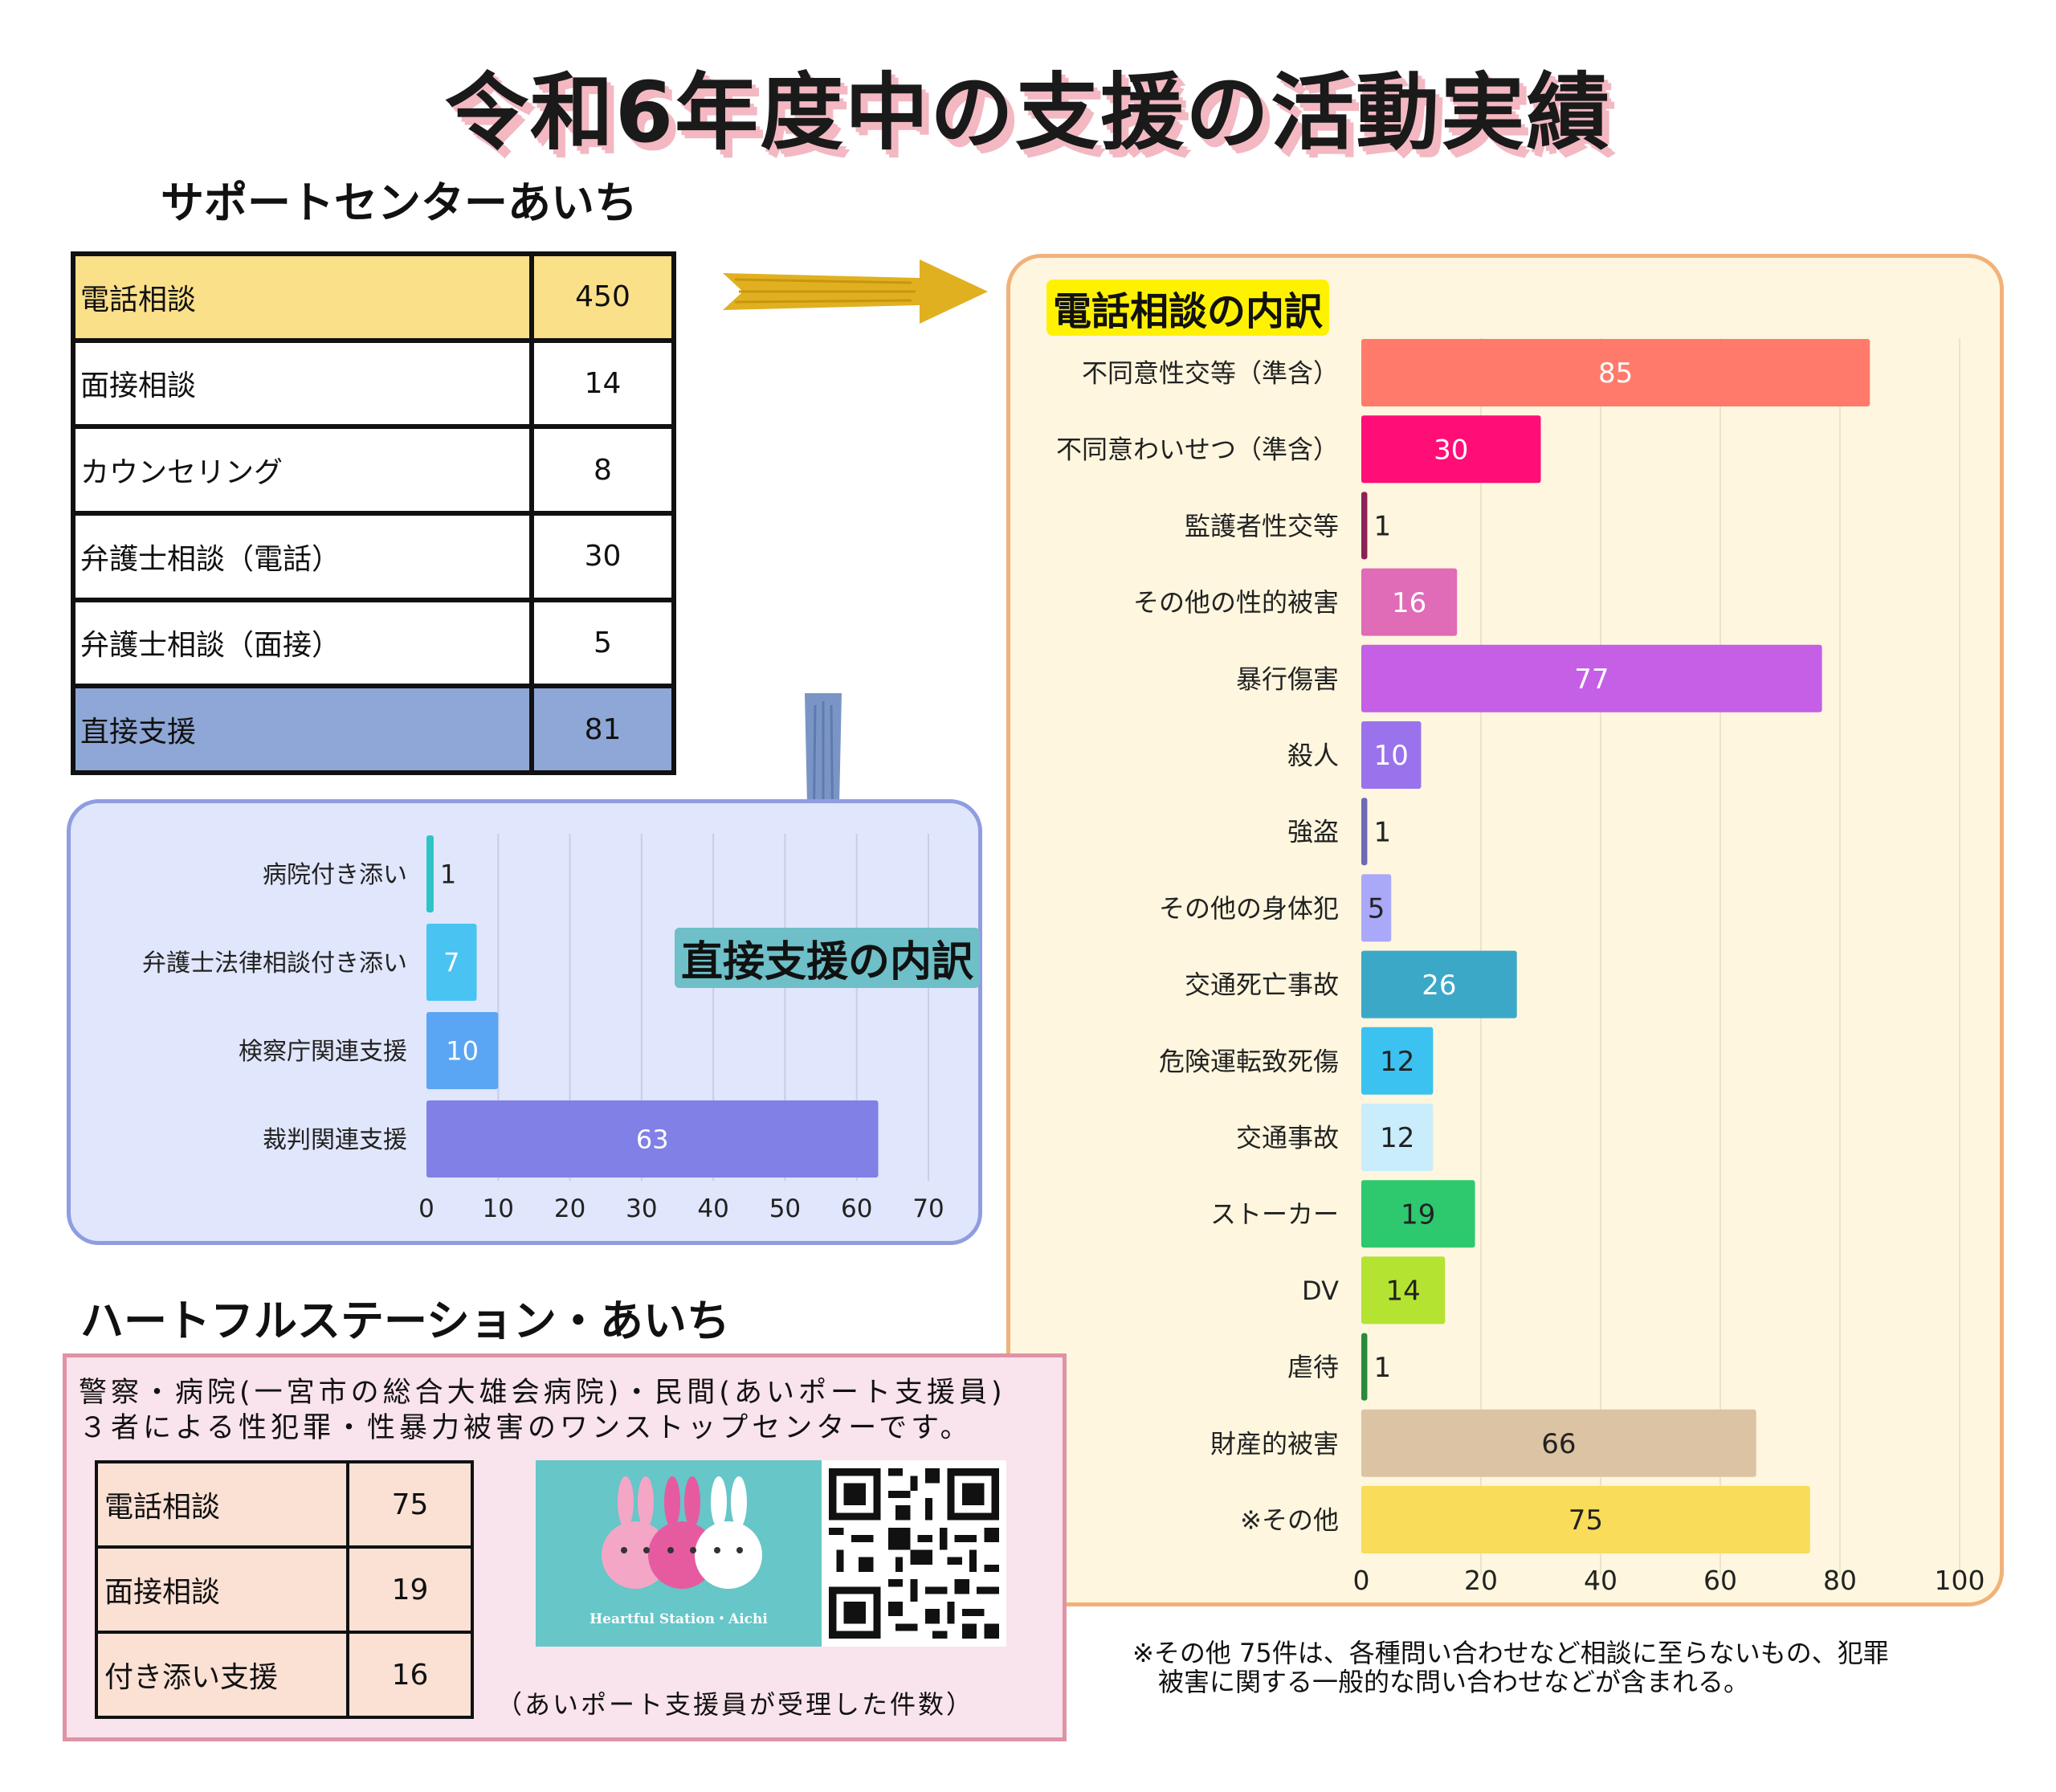 The width and height of the screenshot is (2056, 1792). I want to click on data-label: 26, so click(1439, 985).